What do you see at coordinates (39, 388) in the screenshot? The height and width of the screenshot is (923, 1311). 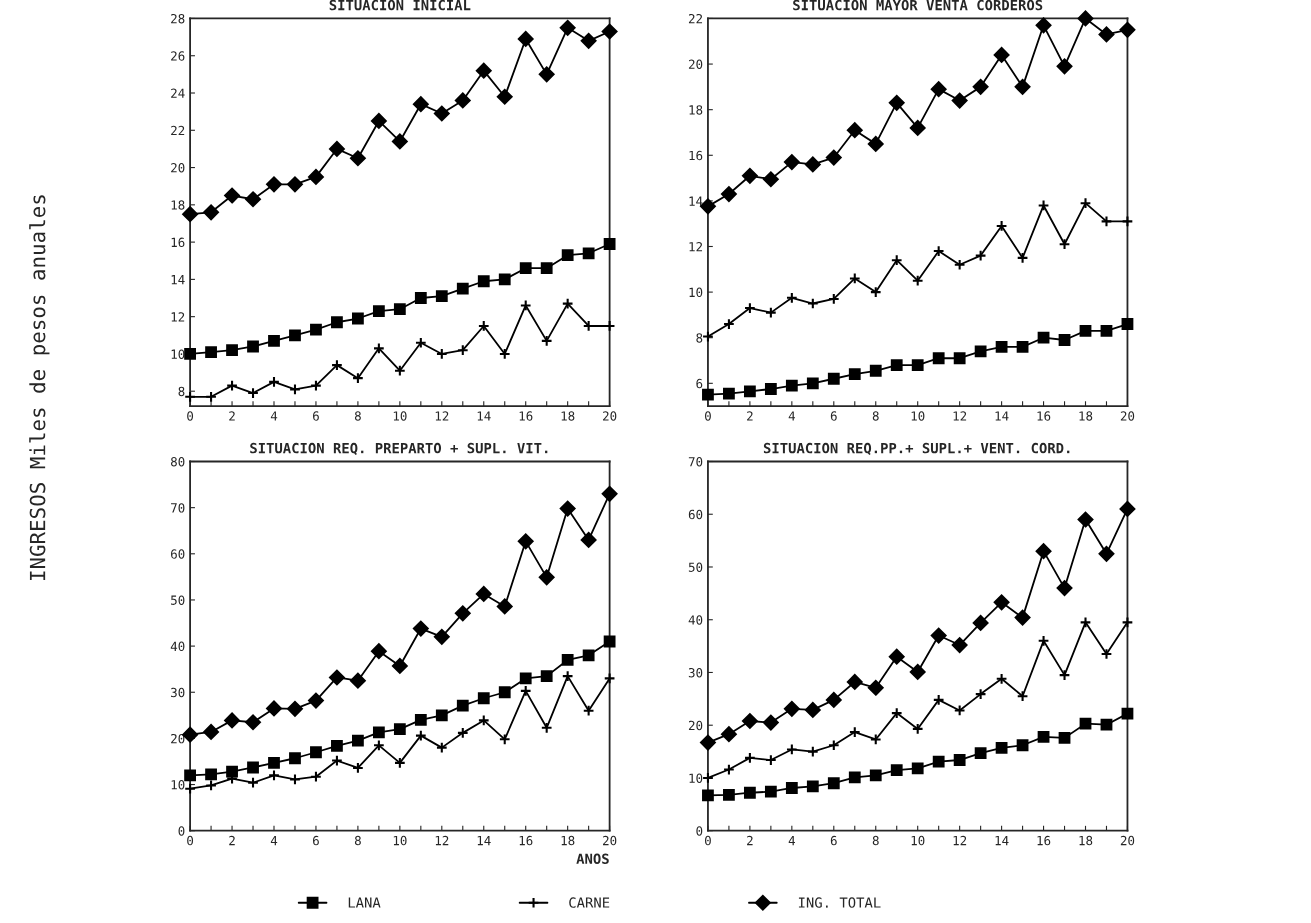 I see `y-axis-title: INGRESOS Miles de pesos anuales` at bounding box center [39, 388].